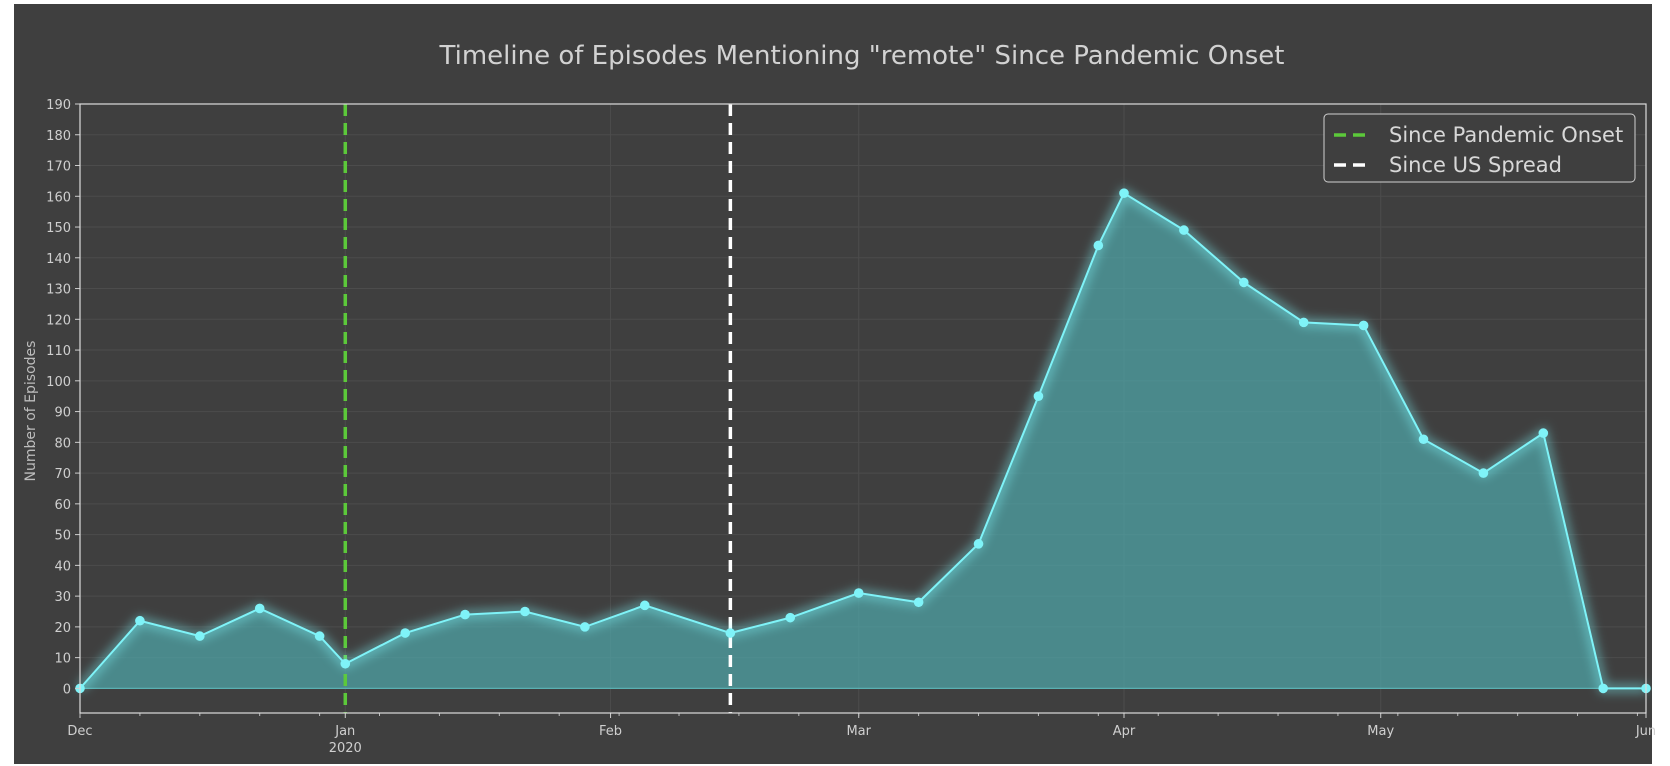 The height and width of the screenshot is (766, 1670). I want to click on x-tick-label: Apr, so click(1124, 731).